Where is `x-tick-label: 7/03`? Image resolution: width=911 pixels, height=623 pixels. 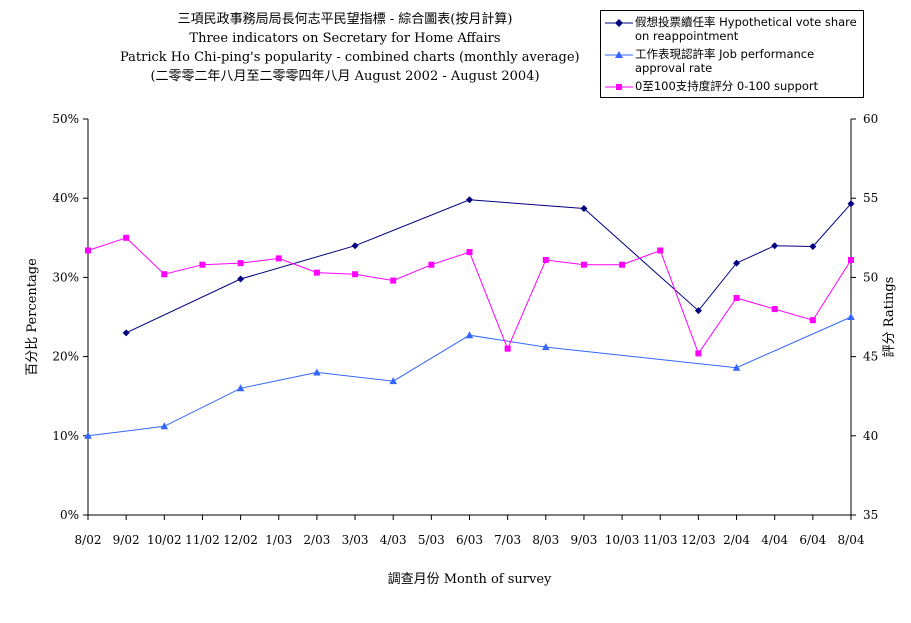
x-tick-label: 7/03 is located at coordinates (507, 540).